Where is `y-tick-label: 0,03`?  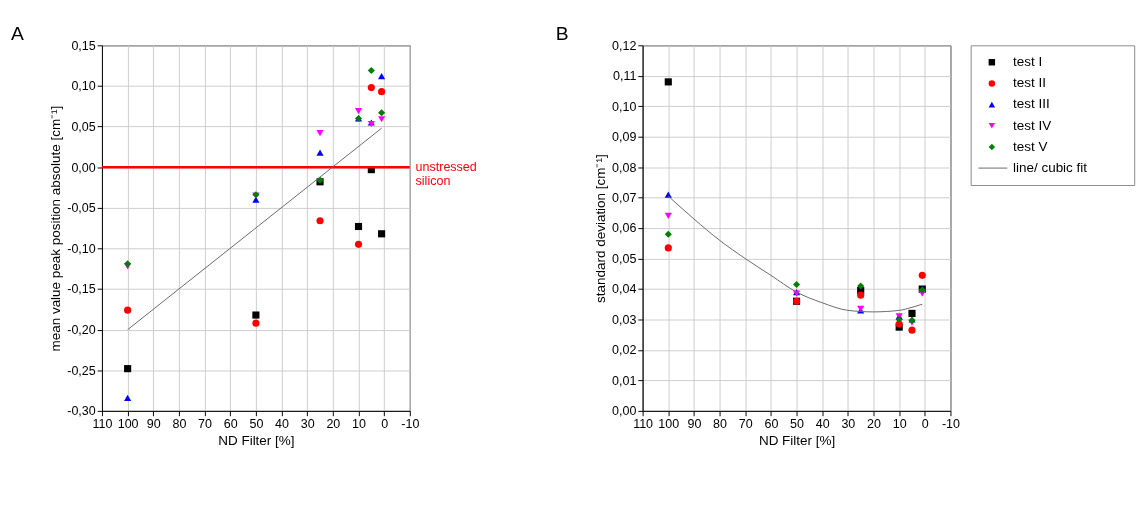 y-tick-label: 0,03 is located at coordinates (624, 319).